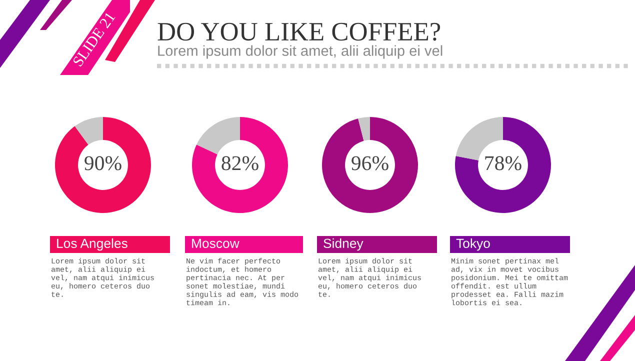  I want to click on data-label: 82%, so click(240, 163).